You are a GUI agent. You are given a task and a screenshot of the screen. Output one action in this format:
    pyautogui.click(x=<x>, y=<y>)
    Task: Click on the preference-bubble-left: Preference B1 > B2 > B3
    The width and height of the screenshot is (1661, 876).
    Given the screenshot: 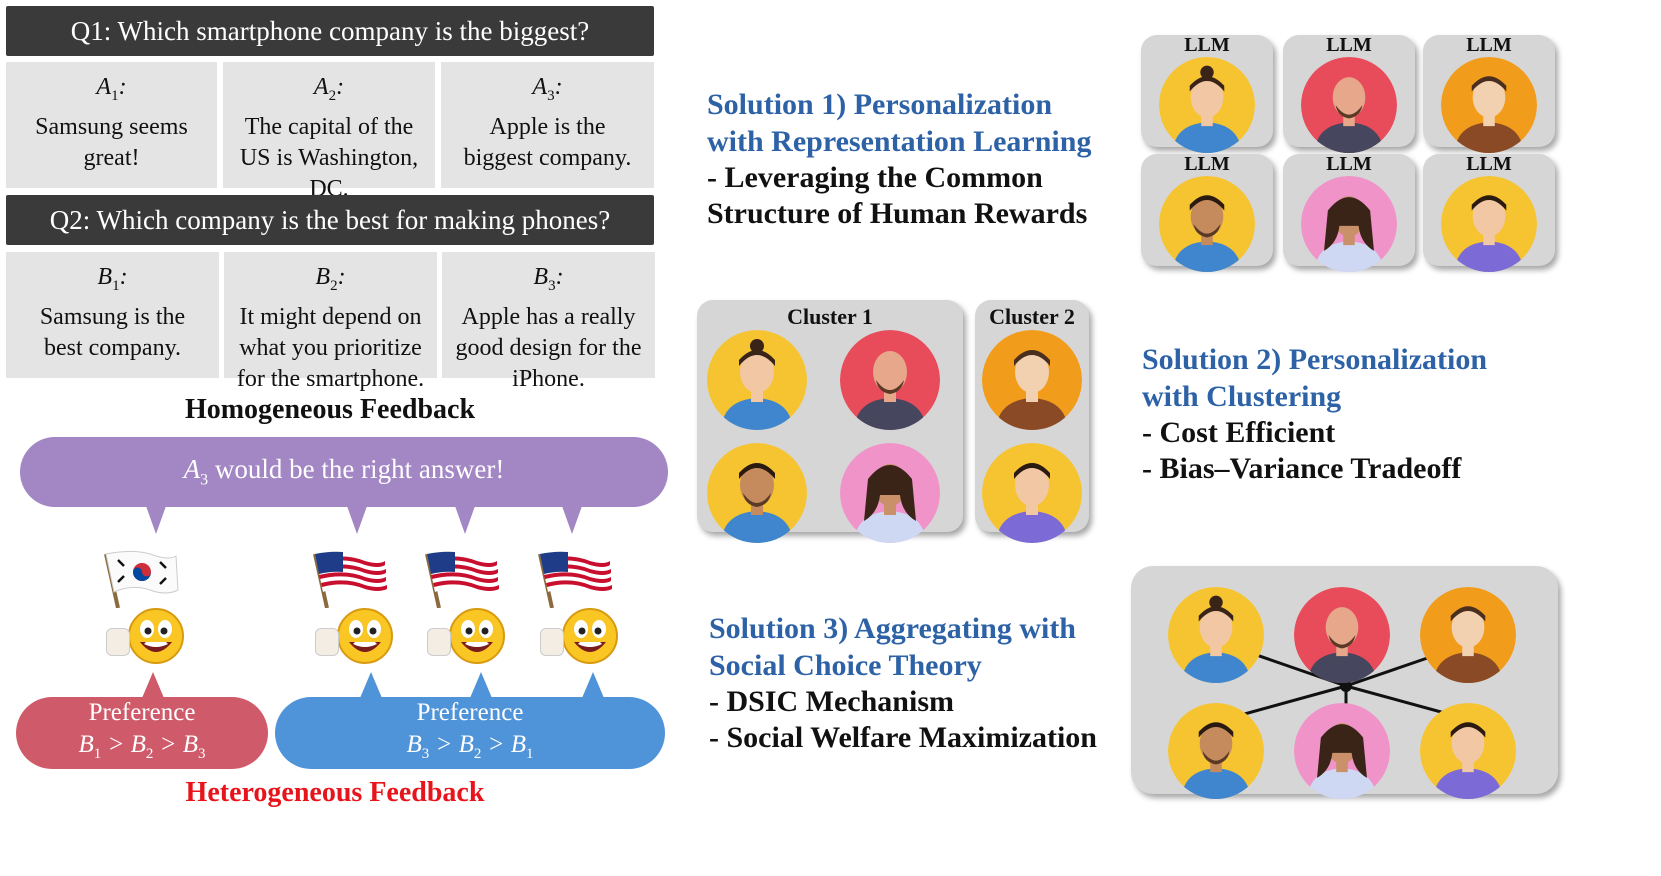 What is the action you would take?
    pyautogui.click(x=142, y=733)
    